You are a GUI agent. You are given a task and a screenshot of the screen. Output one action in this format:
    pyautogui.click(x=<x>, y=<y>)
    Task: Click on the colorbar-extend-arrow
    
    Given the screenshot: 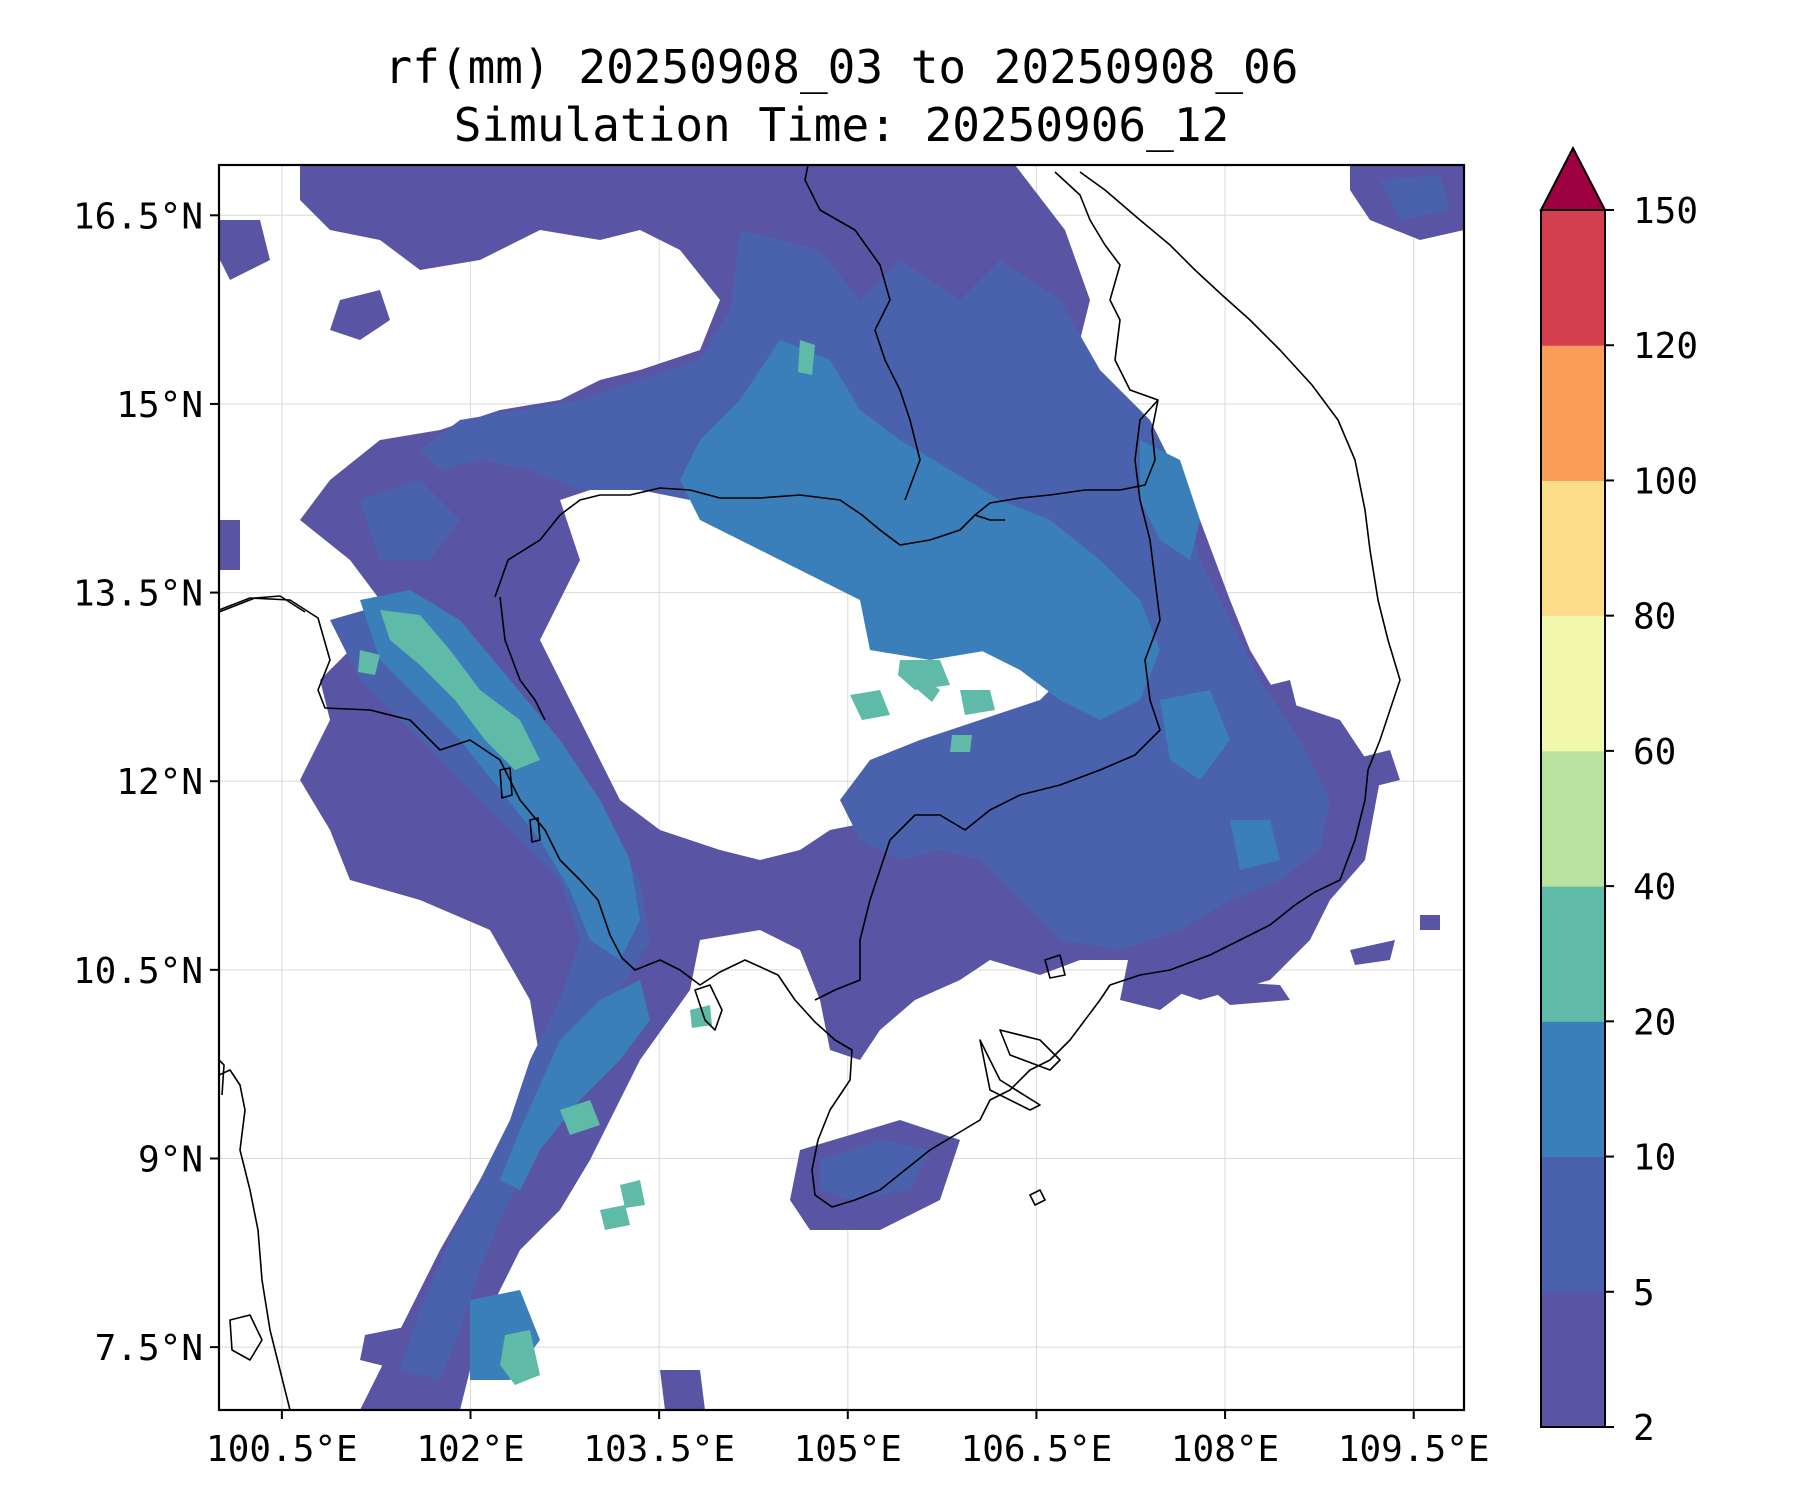 What is the action you would take?
    pyautogui.click(x=1573, y=178)
    